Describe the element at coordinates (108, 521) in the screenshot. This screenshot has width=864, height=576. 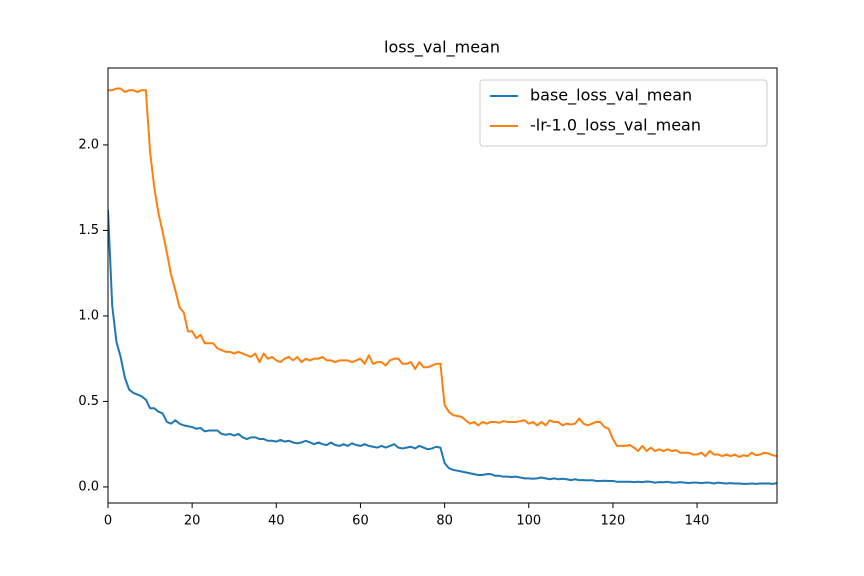
I see `x-tick-label: 0` at that location.